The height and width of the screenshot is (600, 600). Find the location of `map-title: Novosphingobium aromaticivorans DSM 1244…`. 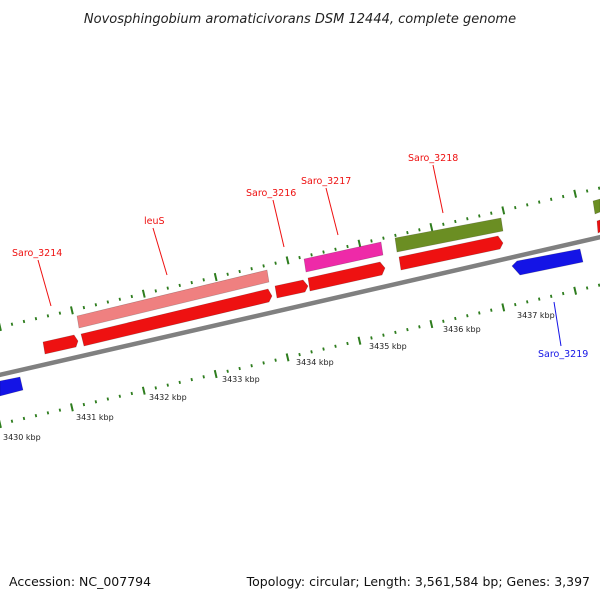

map-title: Novosphingobium aromaticivorans DSM 1244… is located at coordinates (300, 19).